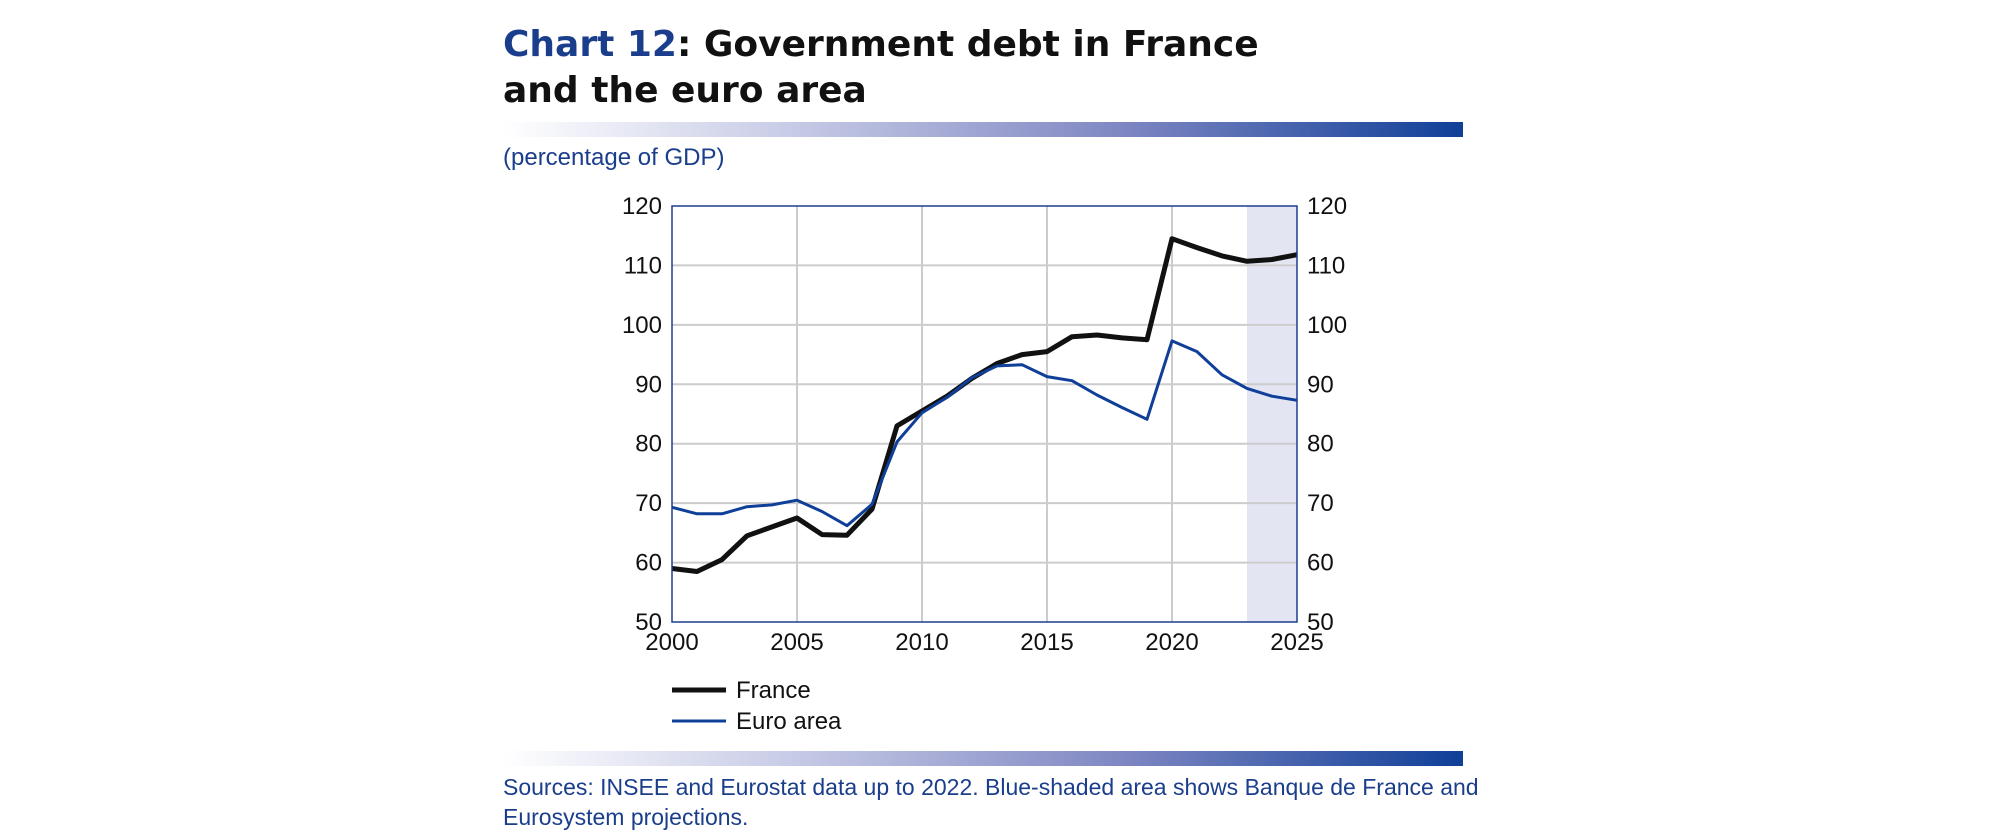 The width and height of the screenshot is (2000, 840). I want to click on projection-shaded-area, so click(1272, 414).